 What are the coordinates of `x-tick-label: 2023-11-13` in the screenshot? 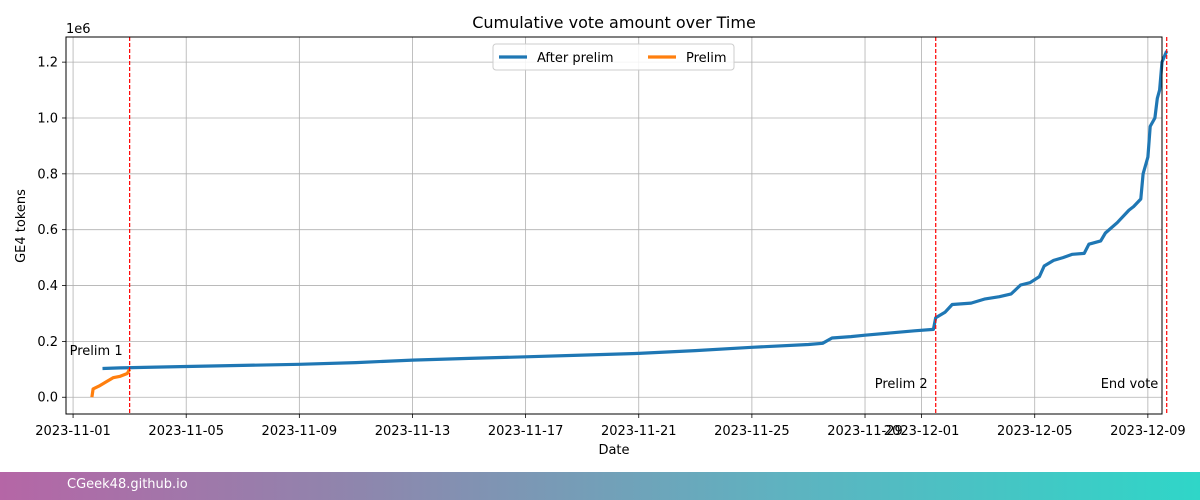 It's located at (413, 431).